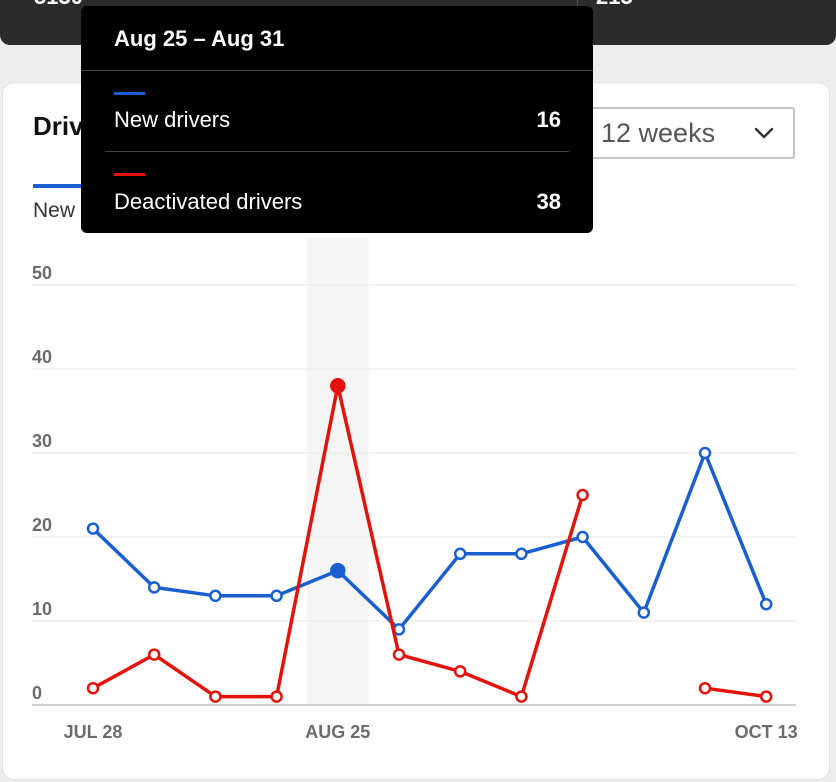  What do you see at coordinates (42, 525) in the screenshot?
I see `y-tick-label-20: 20` at bounding box center [42, 525].